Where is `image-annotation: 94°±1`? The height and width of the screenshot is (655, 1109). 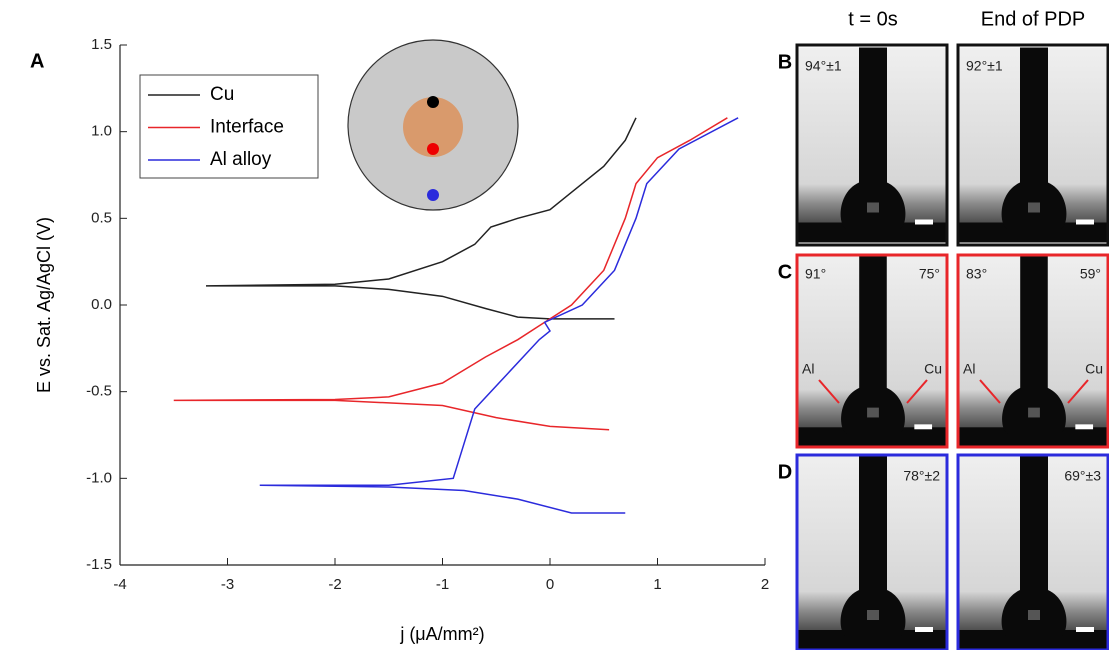 image-annotation: 94°±1 is located at coordinates (823, 66).